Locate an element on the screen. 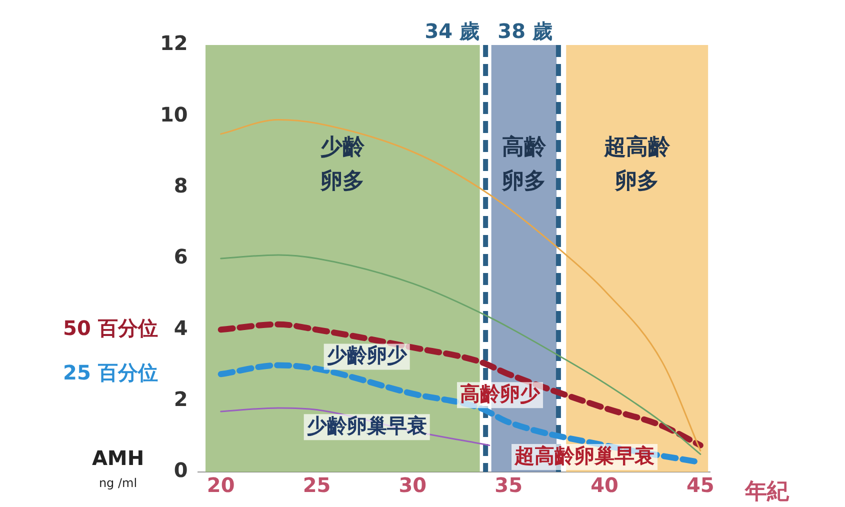 Image resolution: width=845 pixels, height=507 pixels. y-axis-title: AMH ng /ml is located at coordinates (118, 468).